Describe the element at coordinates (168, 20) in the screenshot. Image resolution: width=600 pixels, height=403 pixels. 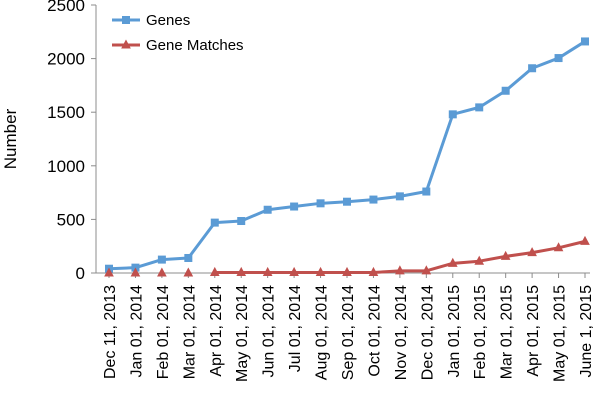
I see `legend-label: Genes` at that location.